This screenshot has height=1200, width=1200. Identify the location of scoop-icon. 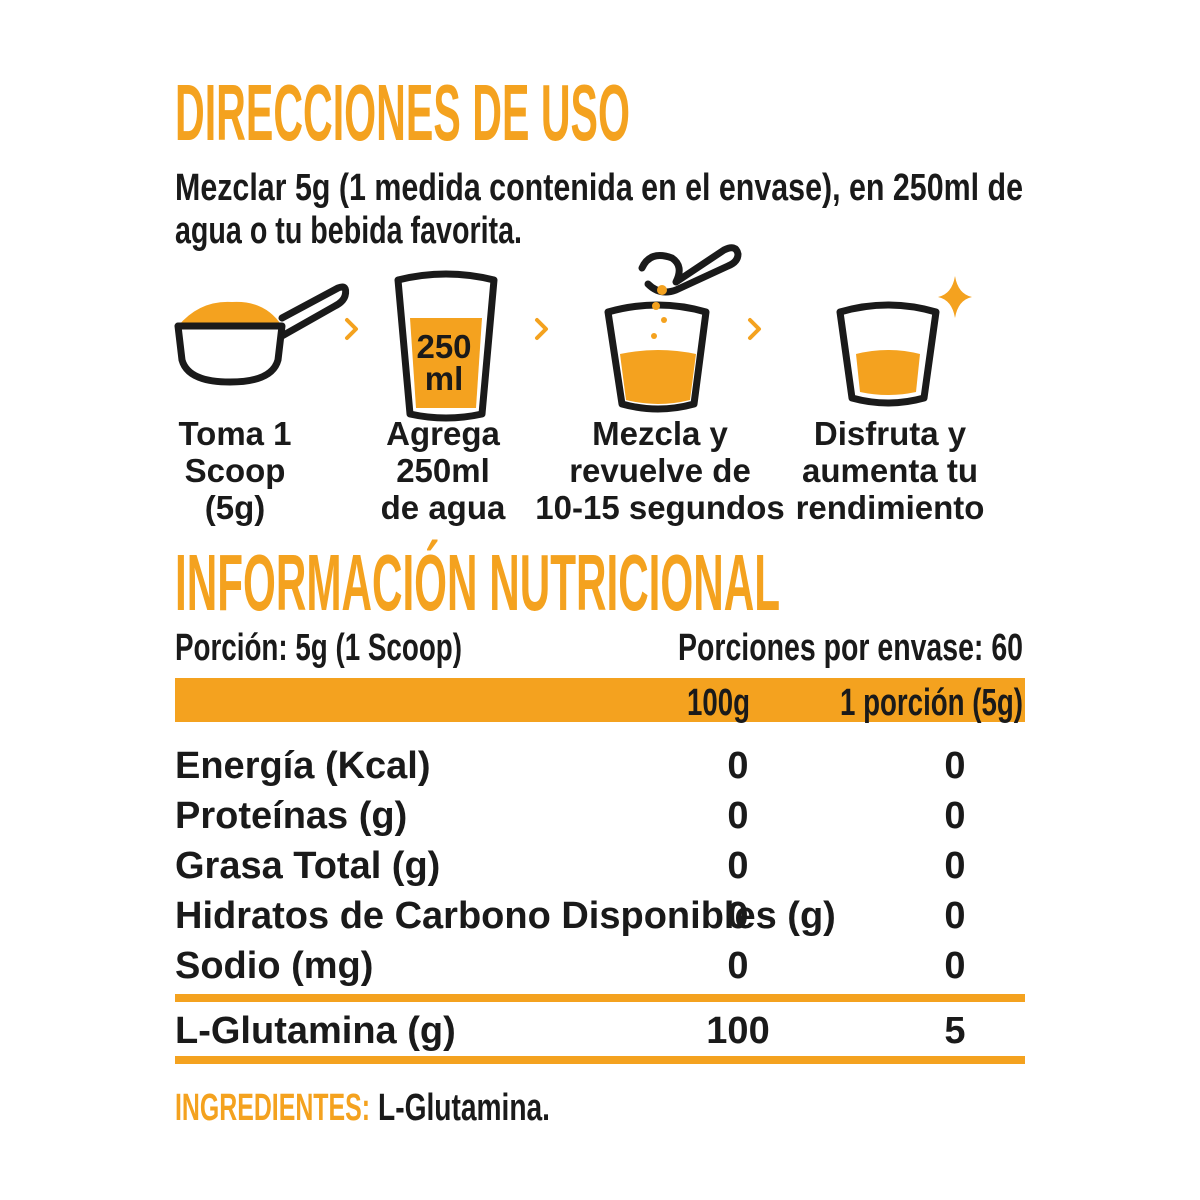
(262, 334).